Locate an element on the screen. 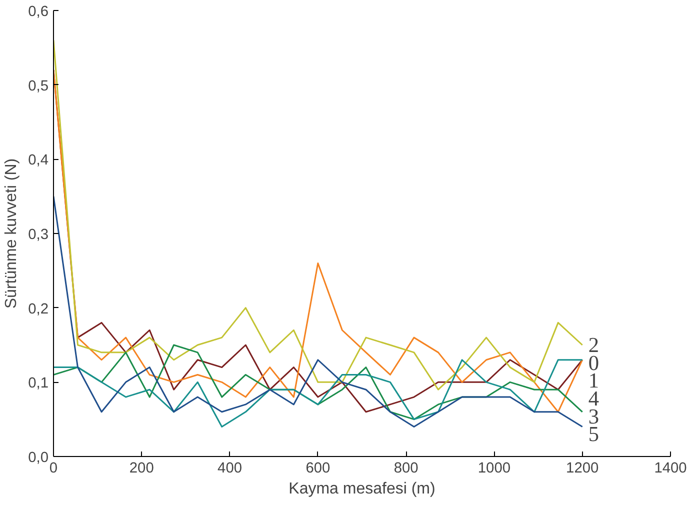  y-axis-title: Sürtünme kuvveti (N) is located at coordinates (11, 233).